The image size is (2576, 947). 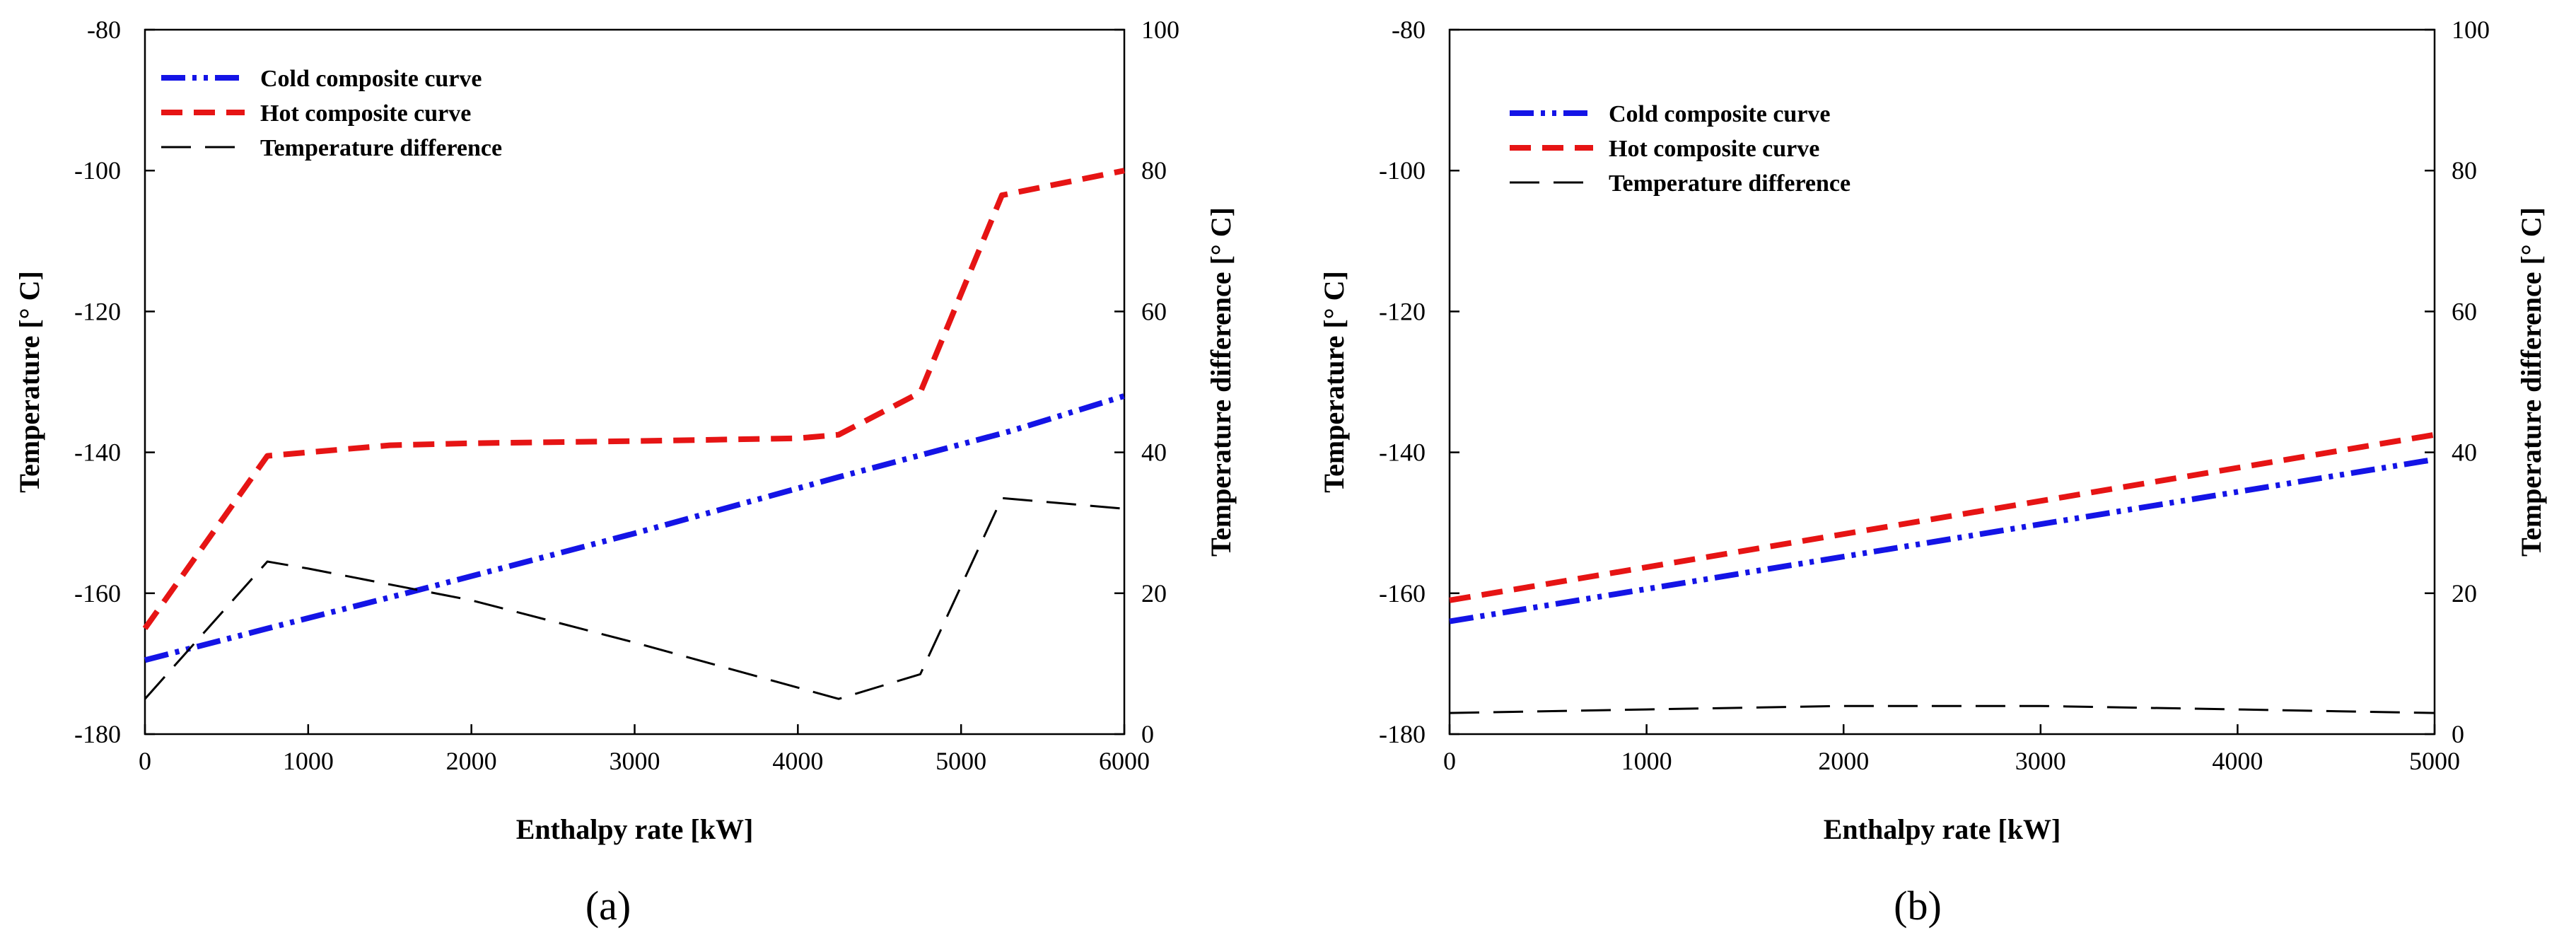 What do you see at coordinates (97, 311) in the screenshot?
I see `panel-a-y-left-tick-label: -120` at bounding box center [97, 311].